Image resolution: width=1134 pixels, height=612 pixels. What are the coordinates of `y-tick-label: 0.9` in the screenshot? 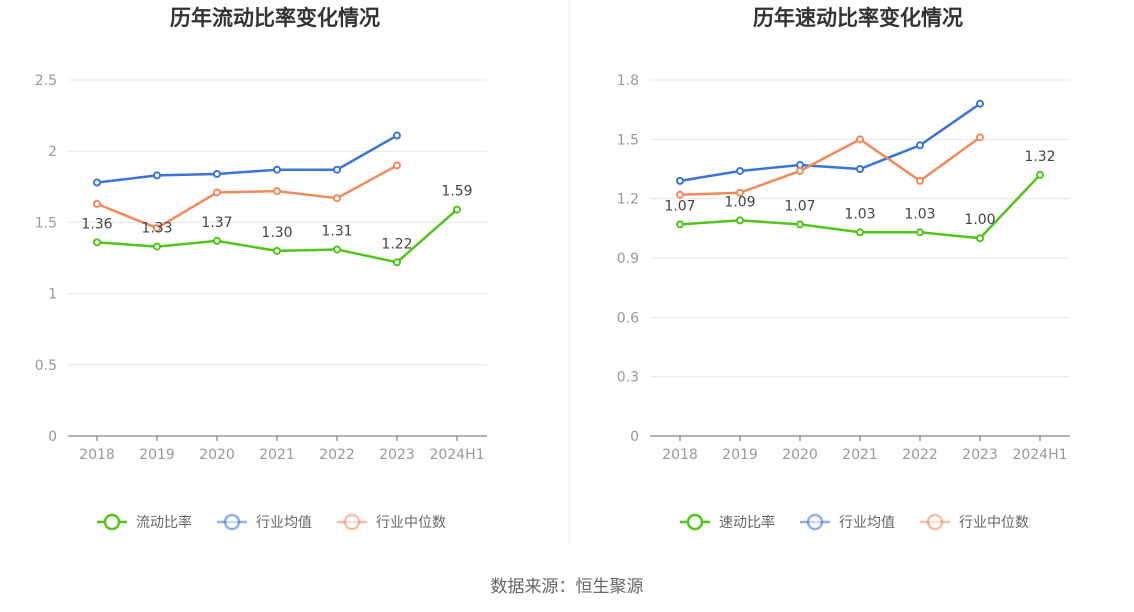 It's located at (628, 259).